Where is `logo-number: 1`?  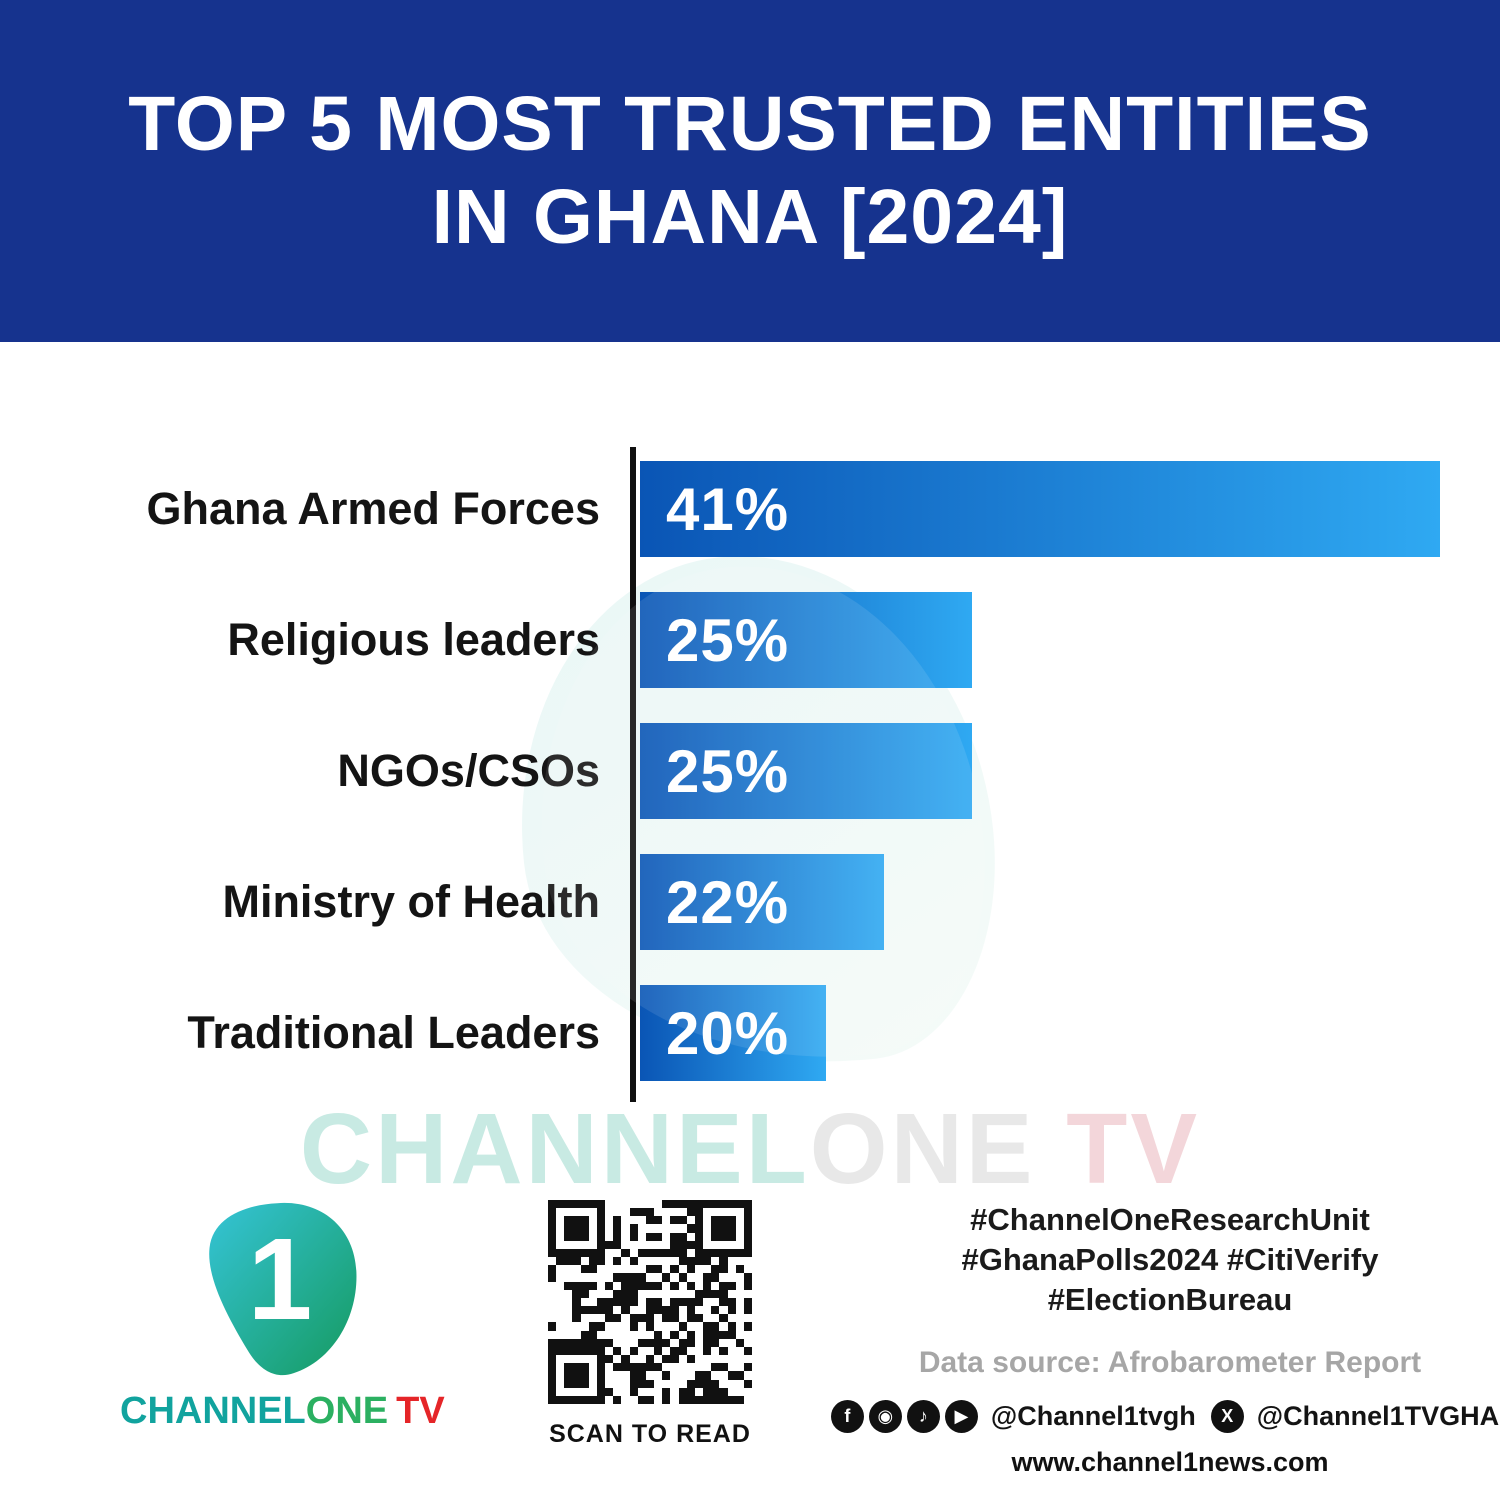
logo-number: 1 is located at coordinates (280, 1279).